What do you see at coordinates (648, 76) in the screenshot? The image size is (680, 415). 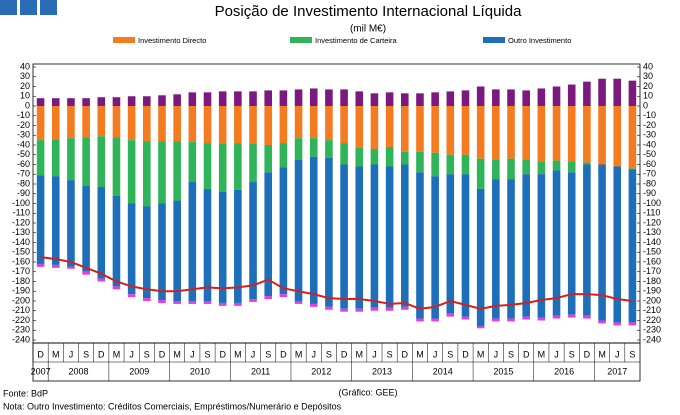 I see `y2-tick-label: 30` at bounding box center [648, 76].